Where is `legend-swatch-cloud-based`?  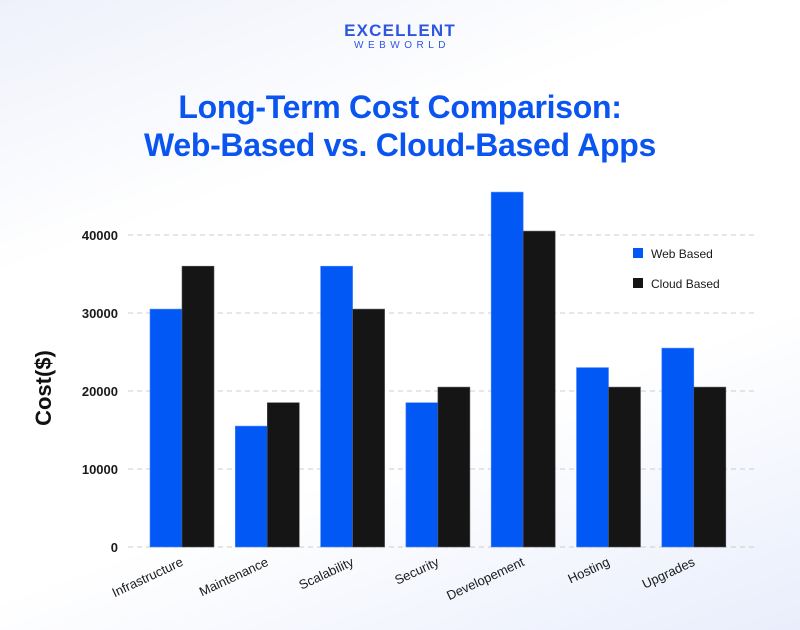
legend-swatch-cloud-based is located at coordinates (638, 283).